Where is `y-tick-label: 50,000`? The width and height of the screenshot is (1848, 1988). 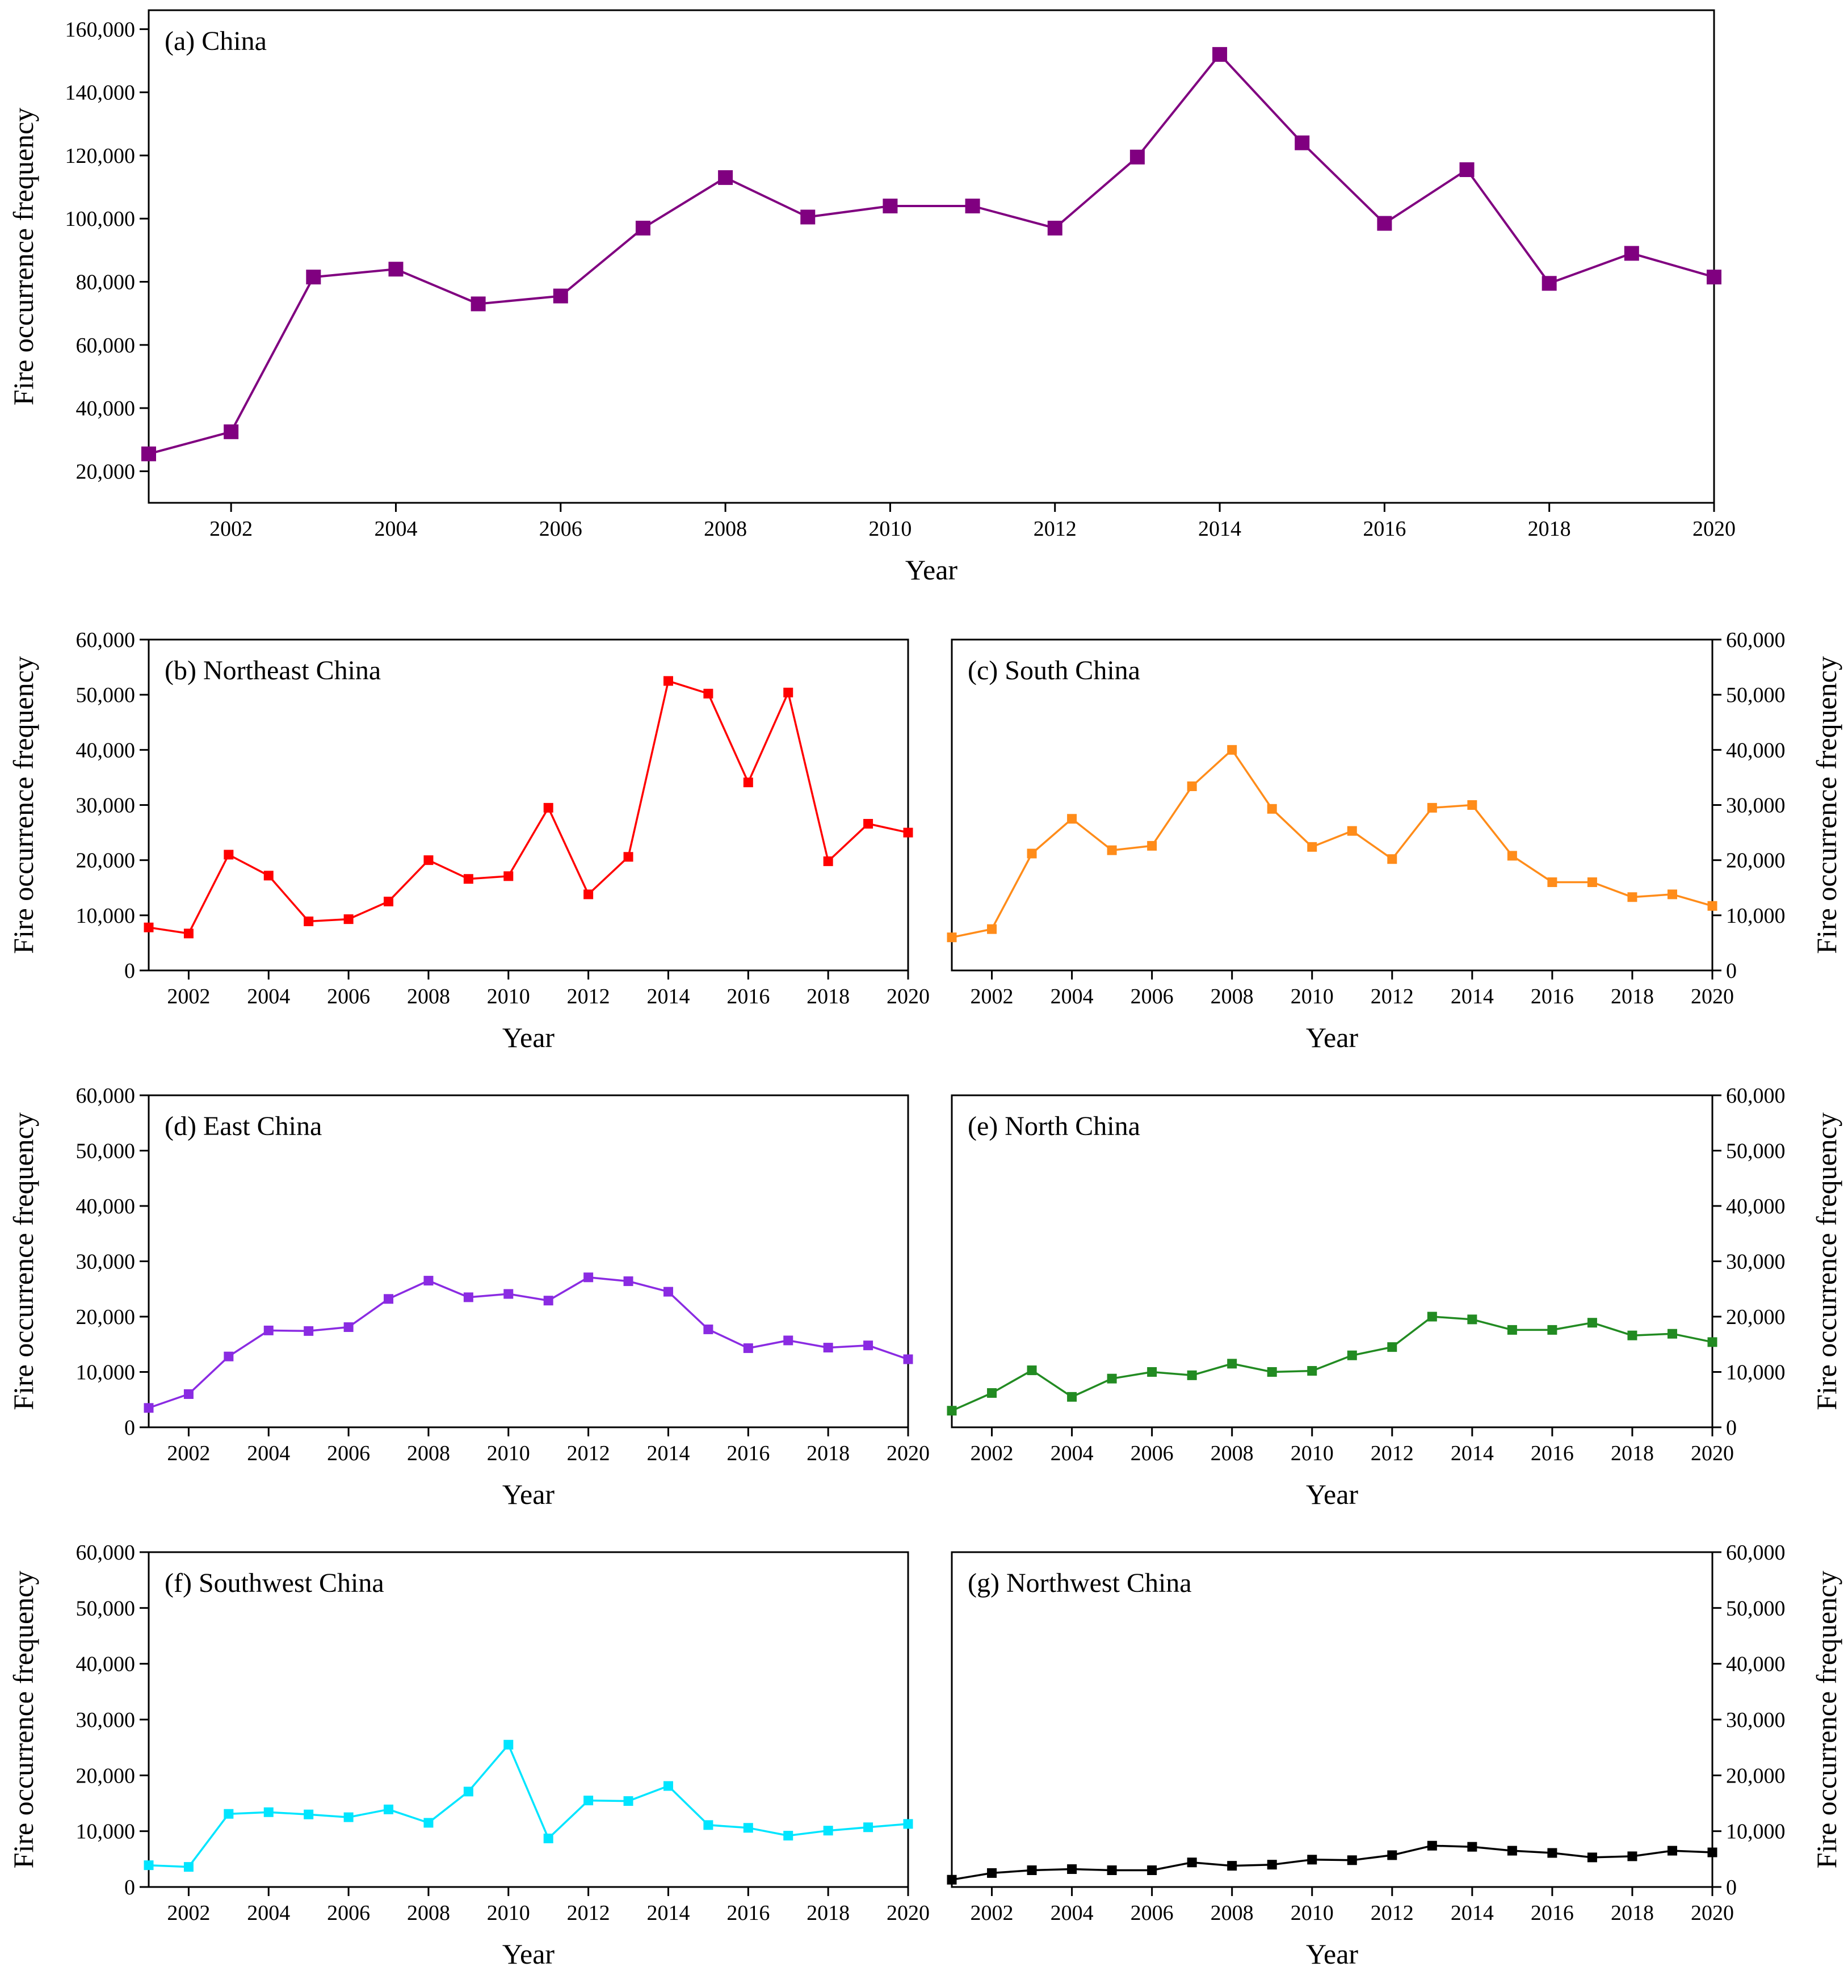
y-tick-label: 50,000 is located at coordinates (106, 1152).